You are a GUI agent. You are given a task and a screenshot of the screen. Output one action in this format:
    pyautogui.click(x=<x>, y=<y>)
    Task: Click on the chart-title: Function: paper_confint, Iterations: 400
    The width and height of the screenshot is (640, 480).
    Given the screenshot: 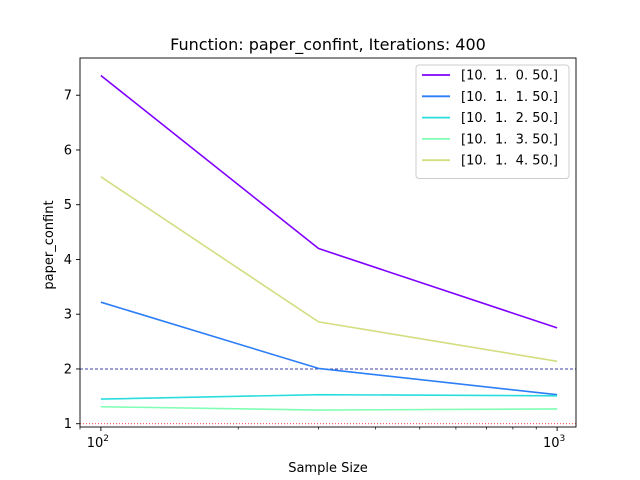 What is the action you would take?
    pyautogui.click(x=328, y=45)
    